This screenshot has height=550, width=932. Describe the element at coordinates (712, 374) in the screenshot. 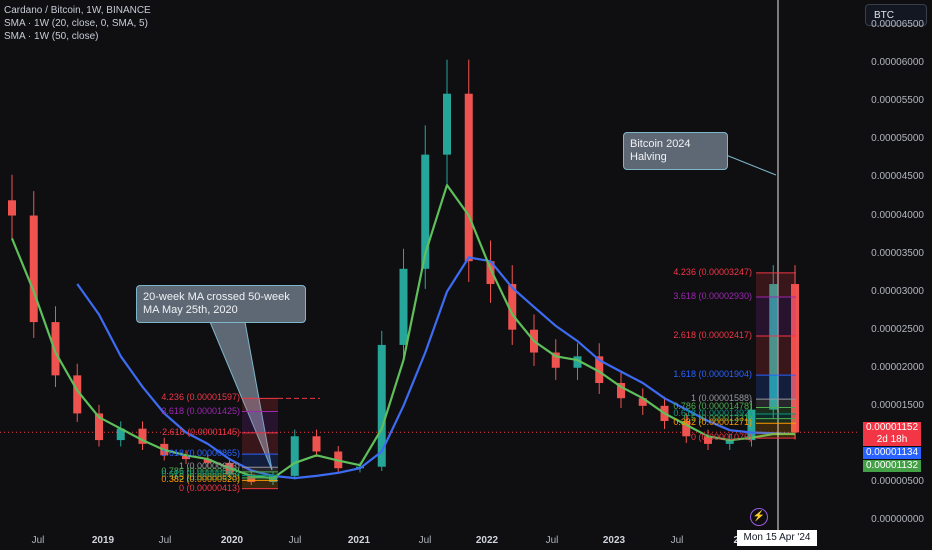

I see `fib2024-label: 1.618 (0.00001904)` at that location.